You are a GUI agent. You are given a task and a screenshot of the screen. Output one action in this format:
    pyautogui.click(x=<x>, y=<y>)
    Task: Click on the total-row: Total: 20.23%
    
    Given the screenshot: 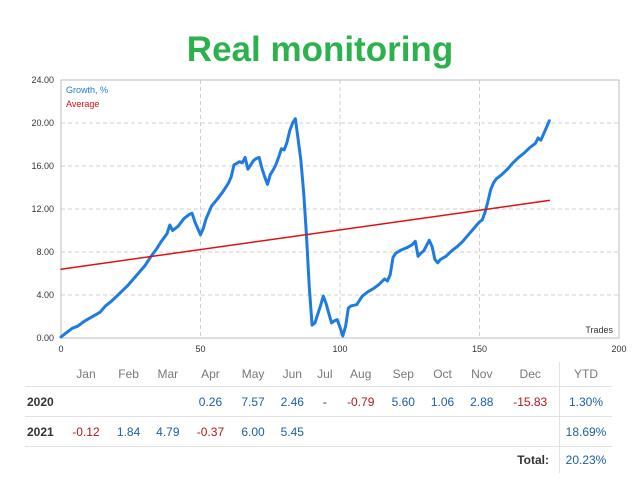 What is the action you would take?
    pyautogui.click(x=318, y=459)
    